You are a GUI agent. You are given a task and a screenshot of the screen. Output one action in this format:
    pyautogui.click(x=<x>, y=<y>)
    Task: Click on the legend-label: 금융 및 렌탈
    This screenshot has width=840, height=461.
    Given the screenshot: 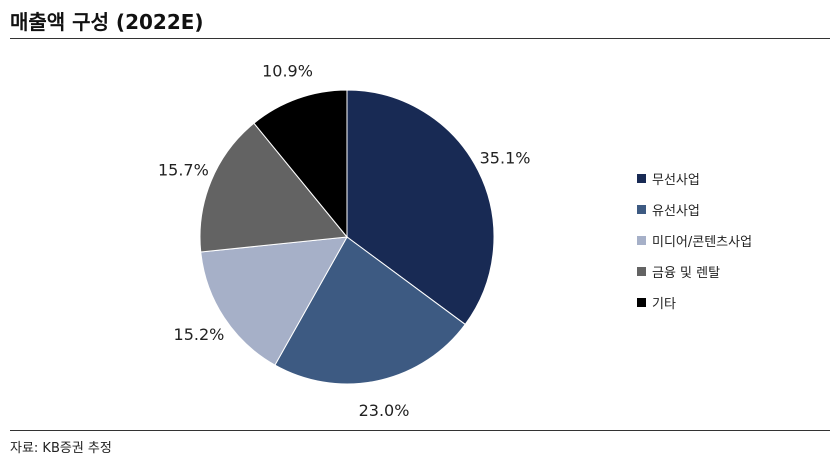 What is the action you would take?
    pyautogui.click(x=686, y=273)
    